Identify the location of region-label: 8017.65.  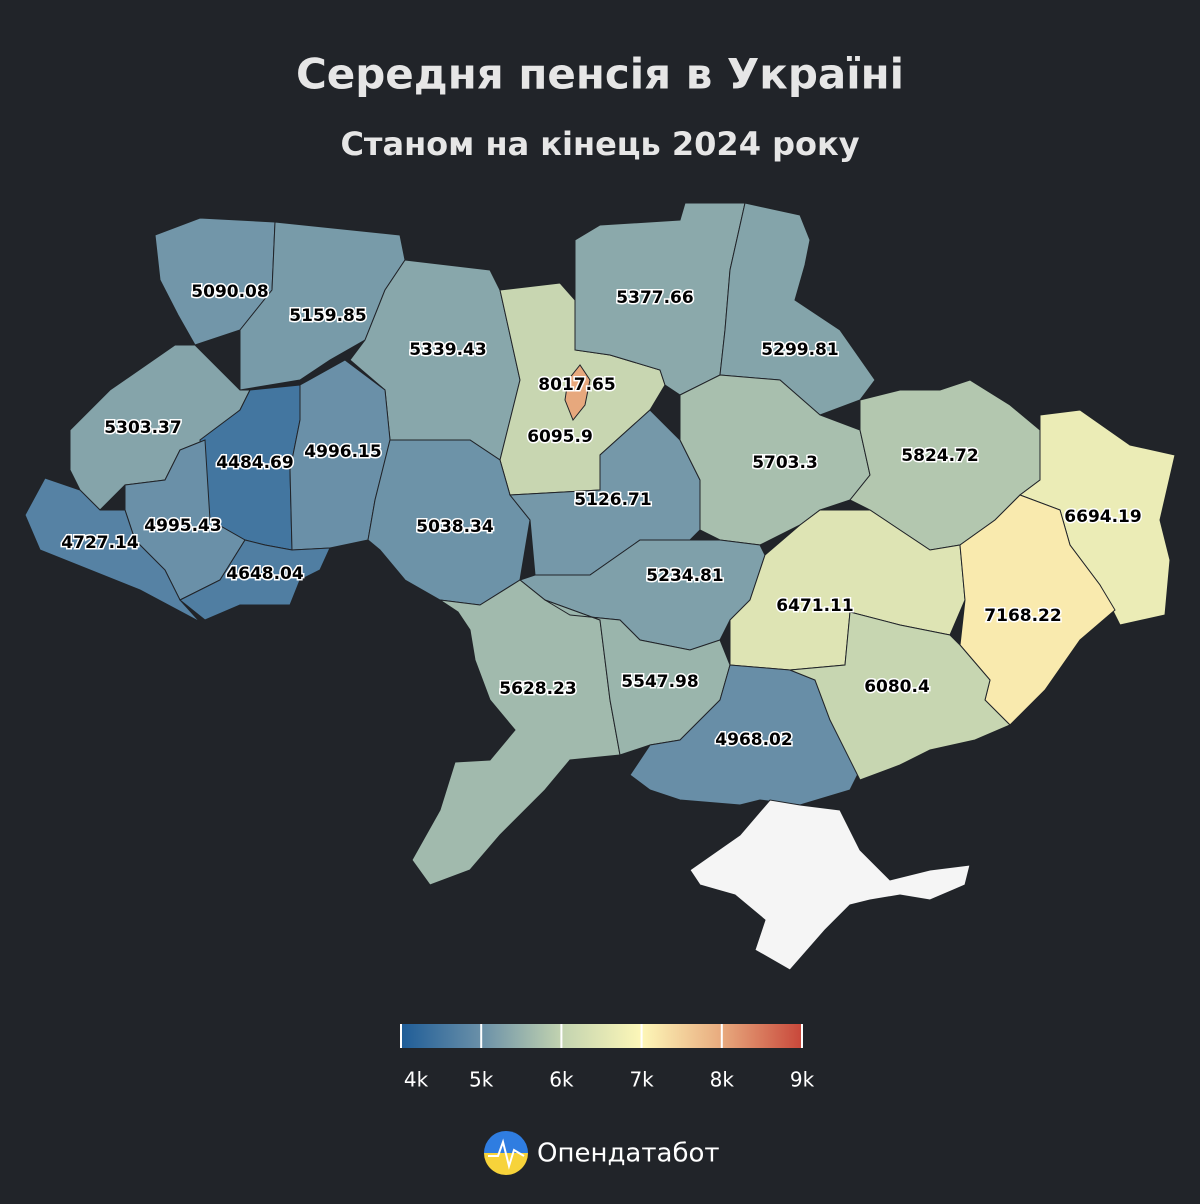
(576, 385).